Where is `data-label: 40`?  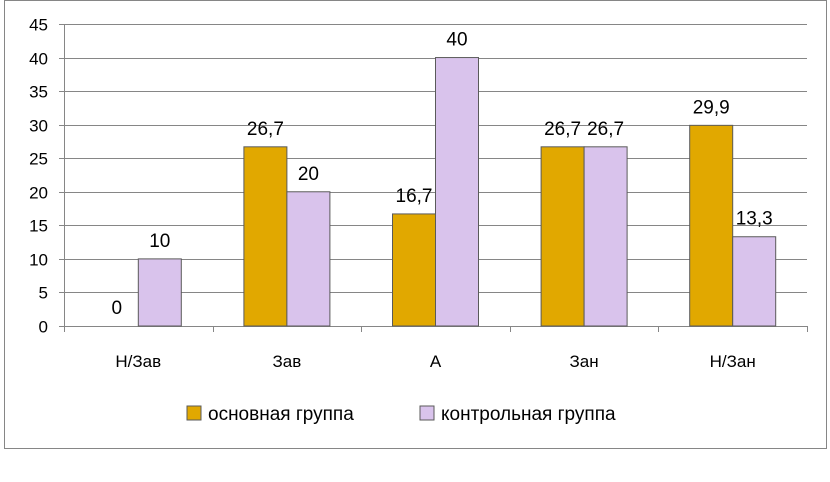 data-label: 40 is located at coordinates (456, 40).